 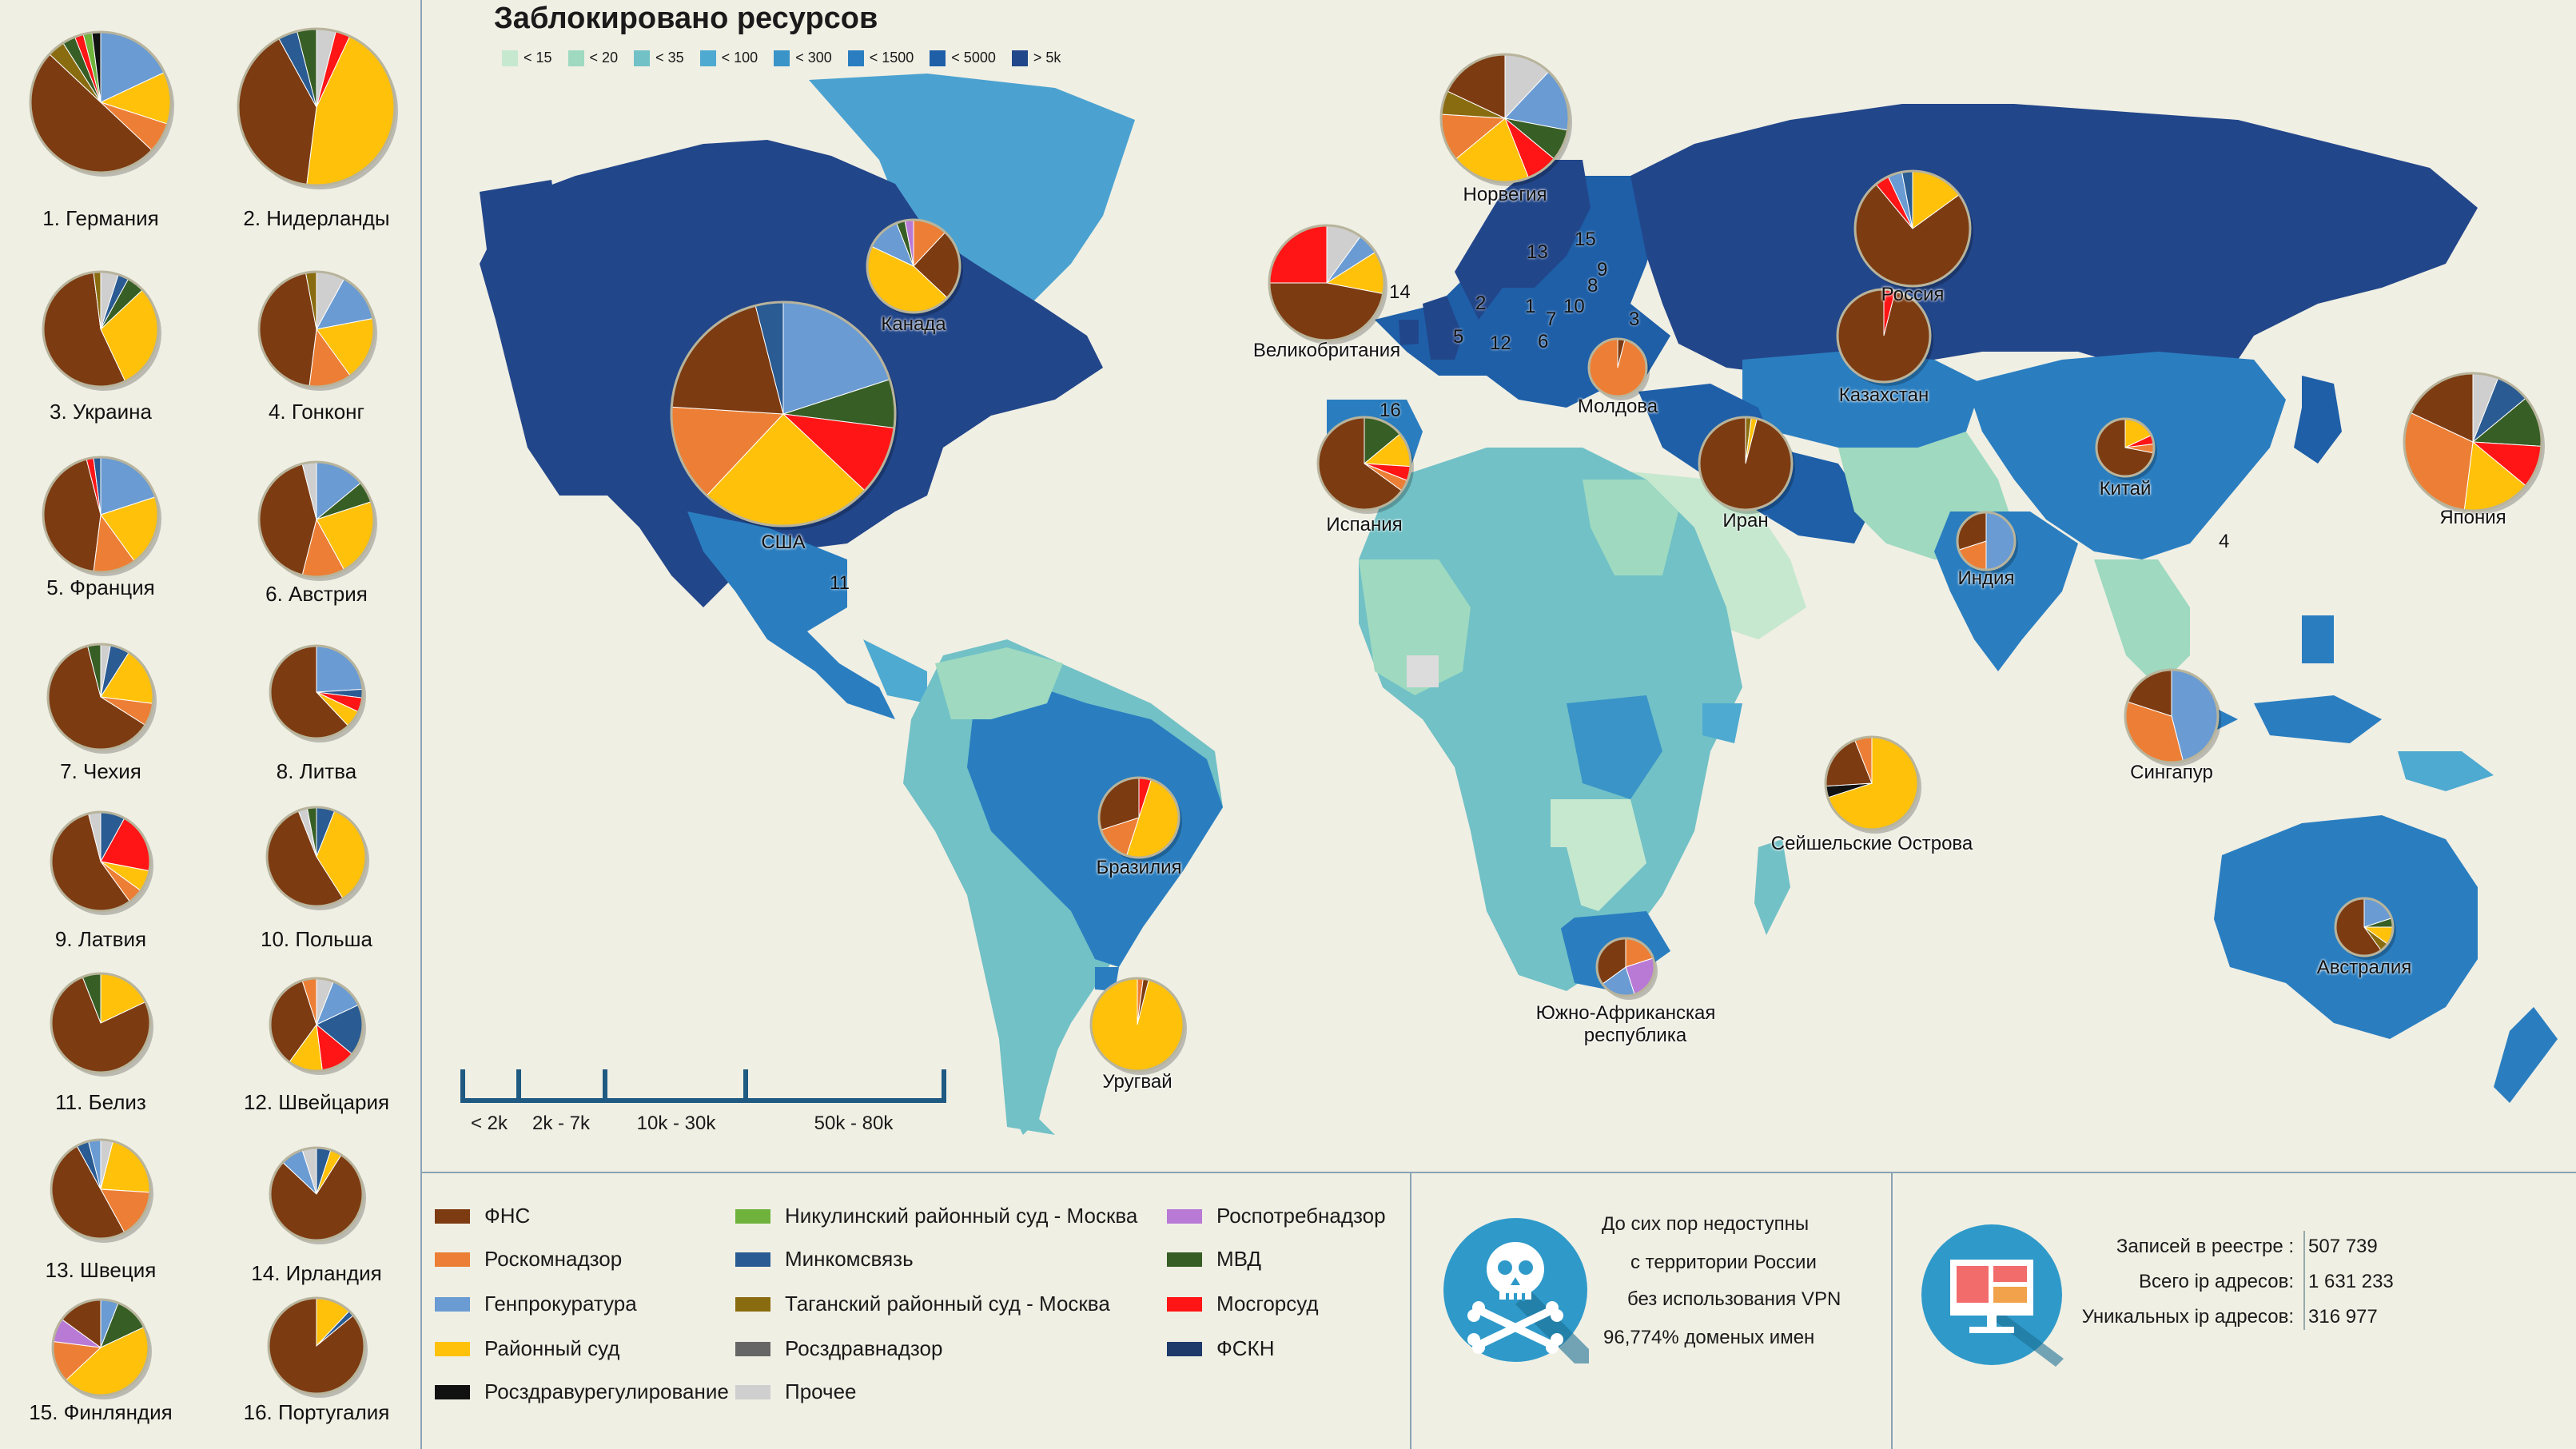 I want to click on bin-item: > 5k, so click(x=1036, y=58).